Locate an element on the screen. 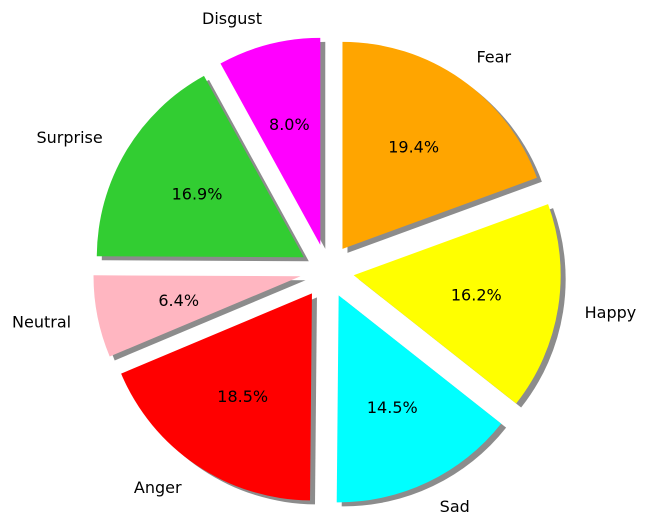 This screenshot has height=523, width=646. slice-anger is located at coordinates (216, 397).